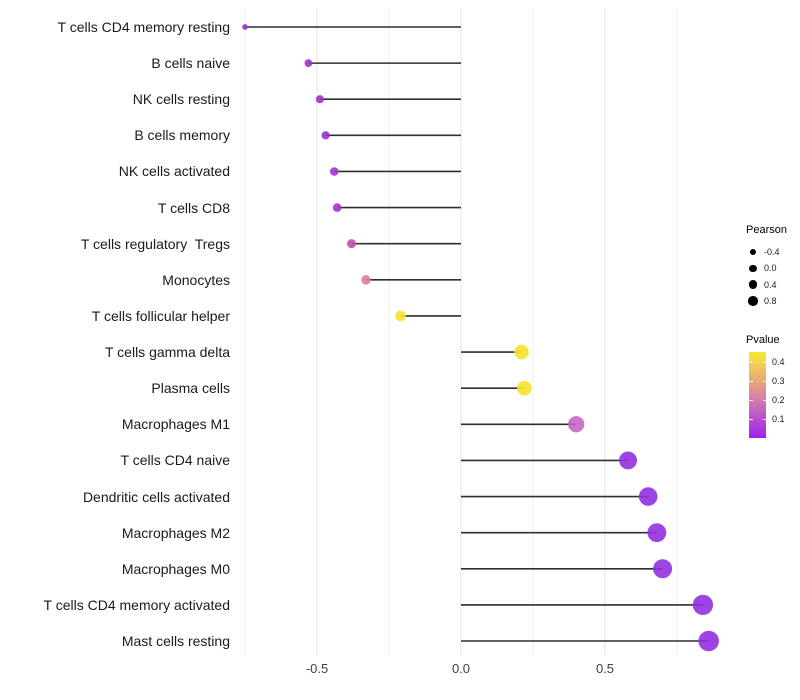 The image size is (800, 700). Describe the element at coordinates (175, 641) in the screenshot. I see `y-axis-label: Mast cells resting` at that location.